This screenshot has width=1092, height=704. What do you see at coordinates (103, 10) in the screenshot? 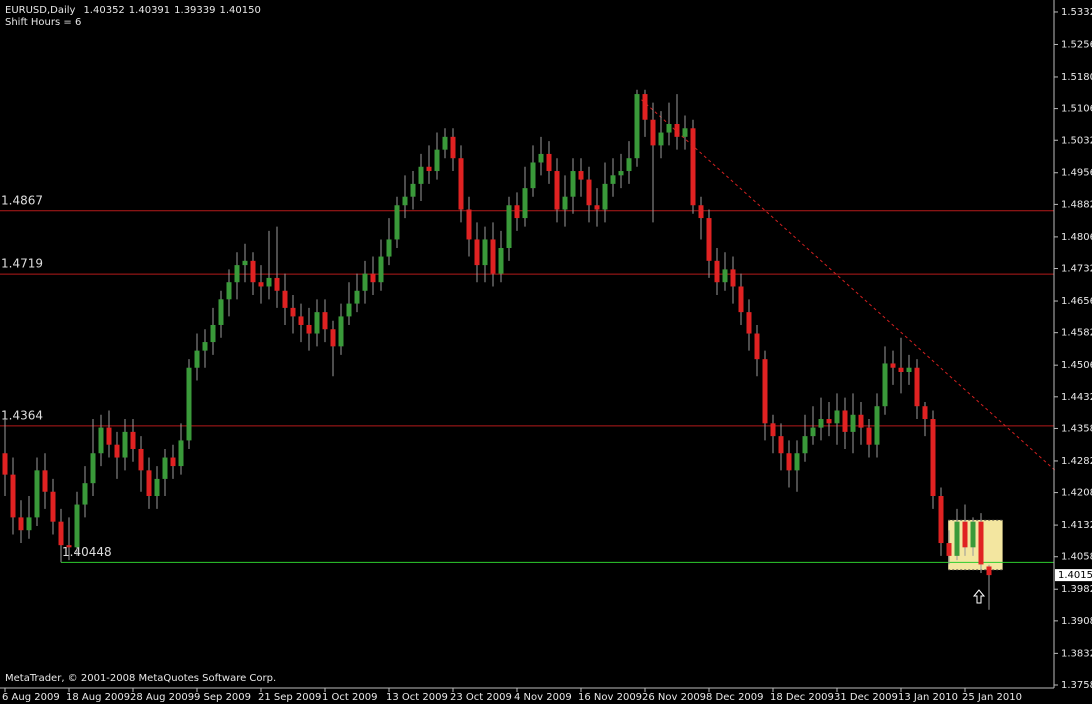
I see `header-value: 1.40352` at bounding box center [103, 10].